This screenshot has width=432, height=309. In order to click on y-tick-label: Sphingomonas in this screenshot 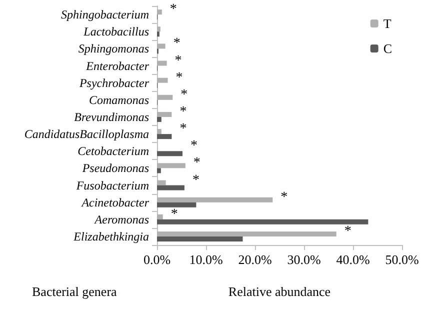, I will do `click(114, 49)`.